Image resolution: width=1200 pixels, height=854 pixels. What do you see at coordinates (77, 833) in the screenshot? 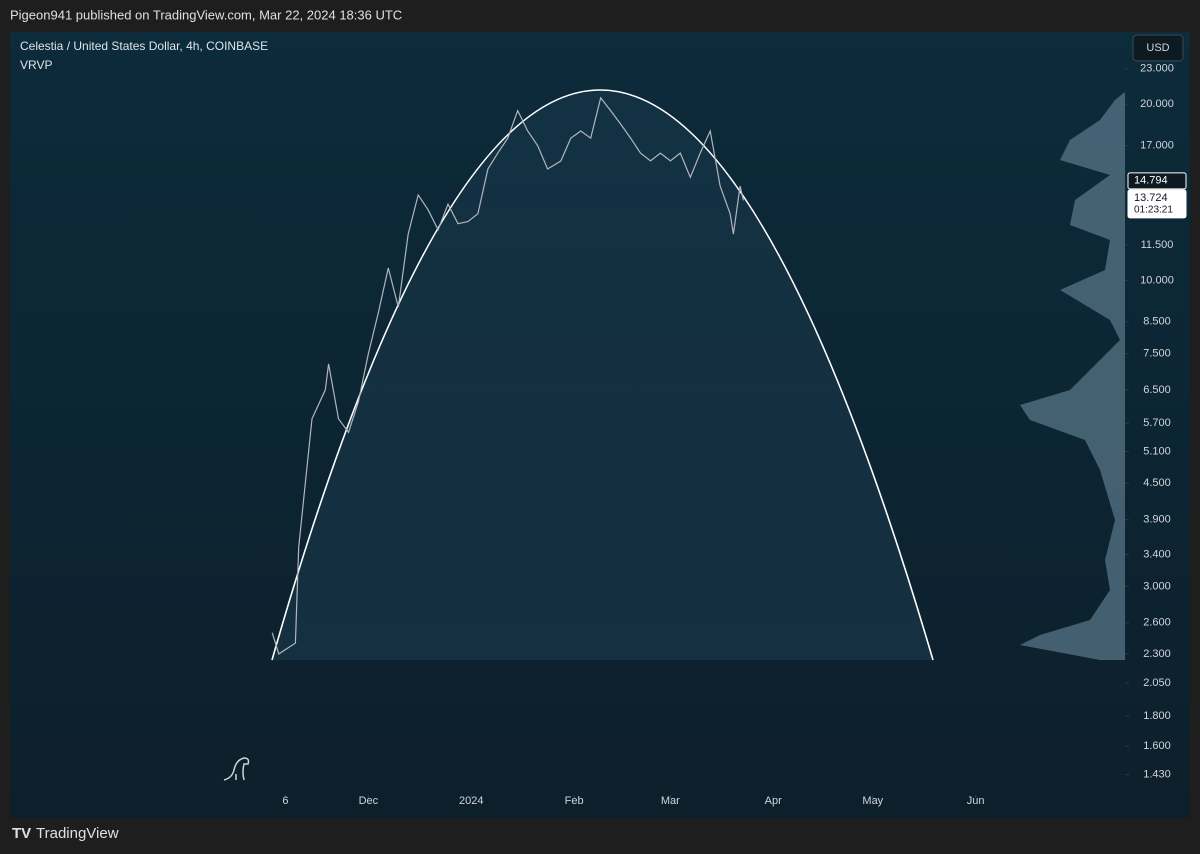
I see `footer-brand: TradingView` at bounding box center [77, 833].